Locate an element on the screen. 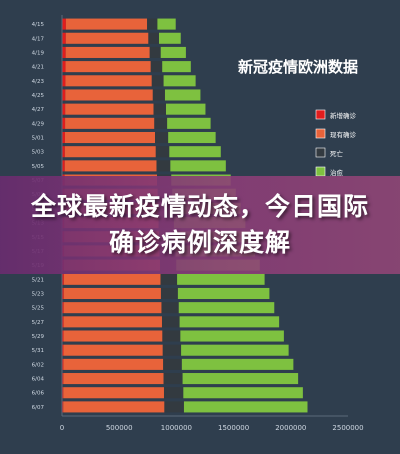 The image size is (400, 454). x-tick-label: 2000000 is located at coordinates (290, 428).